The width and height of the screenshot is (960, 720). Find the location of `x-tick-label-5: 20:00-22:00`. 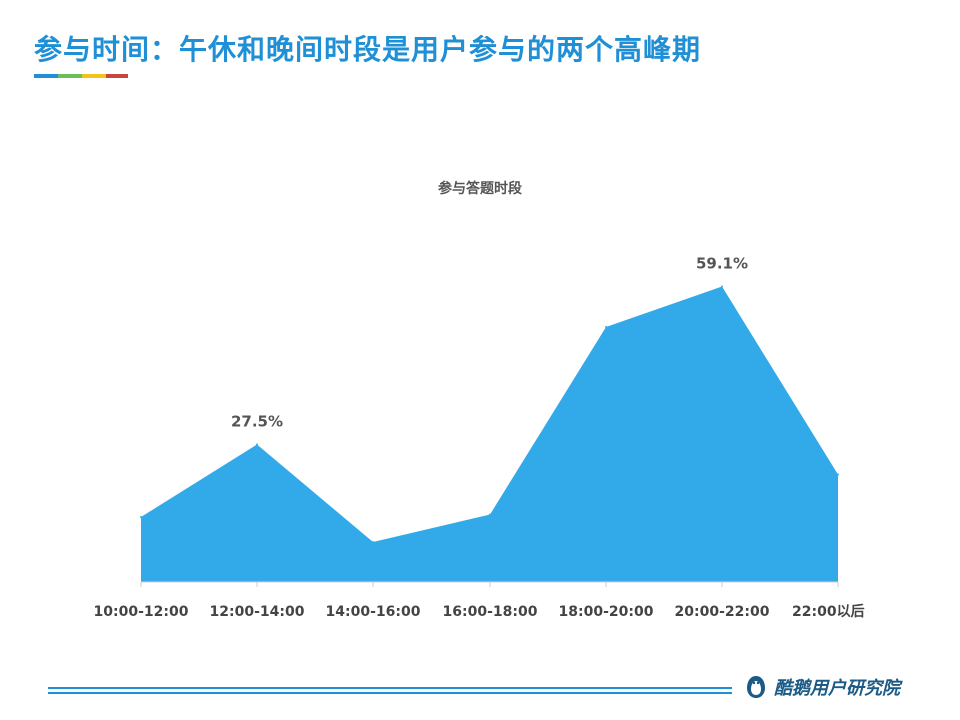

x-tick-label-5: 20:00-22:00 is located at coordinates (722, 612).